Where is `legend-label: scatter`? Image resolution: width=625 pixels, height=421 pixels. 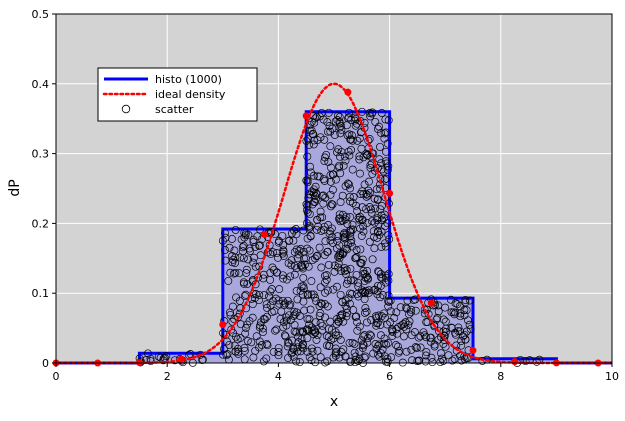
legend-label: scatter is located at coordinates (174, 109).